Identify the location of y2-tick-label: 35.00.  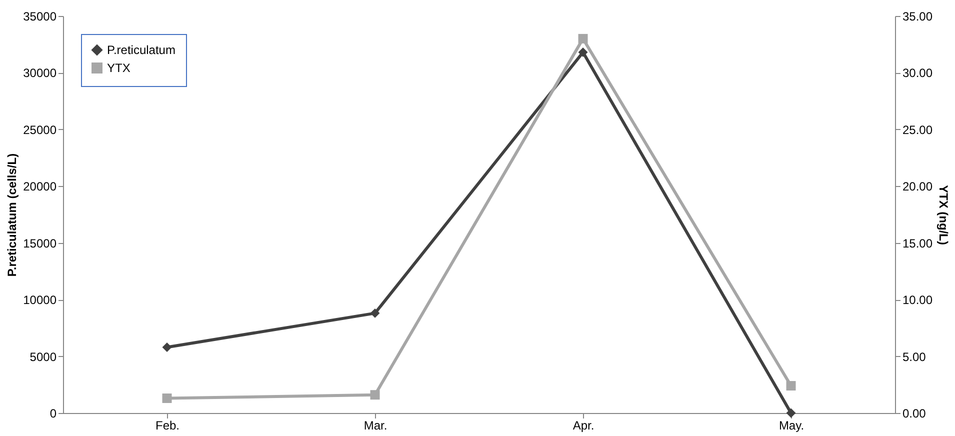
(917, 17).